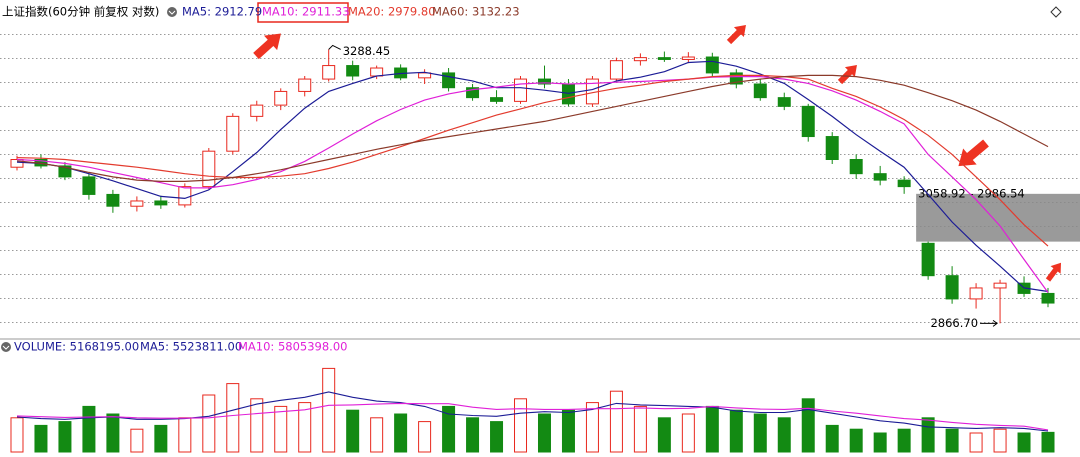  What do you see at coordinates (998, 217) in the screenshot?
I see `gap-box` at bounding box center [998, 217].